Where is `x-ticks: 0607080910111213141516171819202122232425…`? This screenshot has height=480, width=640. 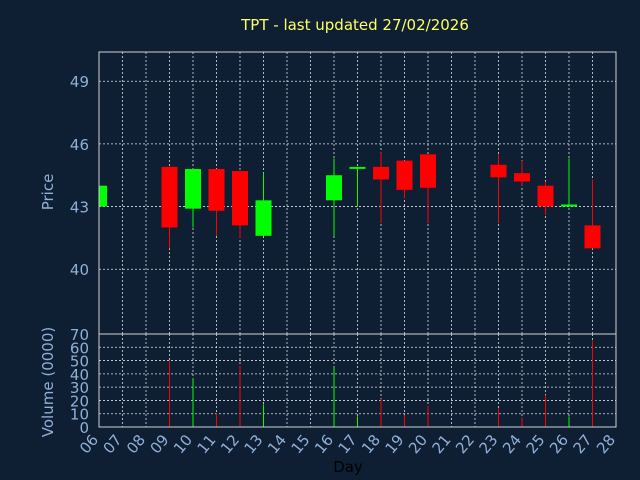
x-ticks: 0607080910111213141516171819202122232425… is located at coordinates (347, 444).